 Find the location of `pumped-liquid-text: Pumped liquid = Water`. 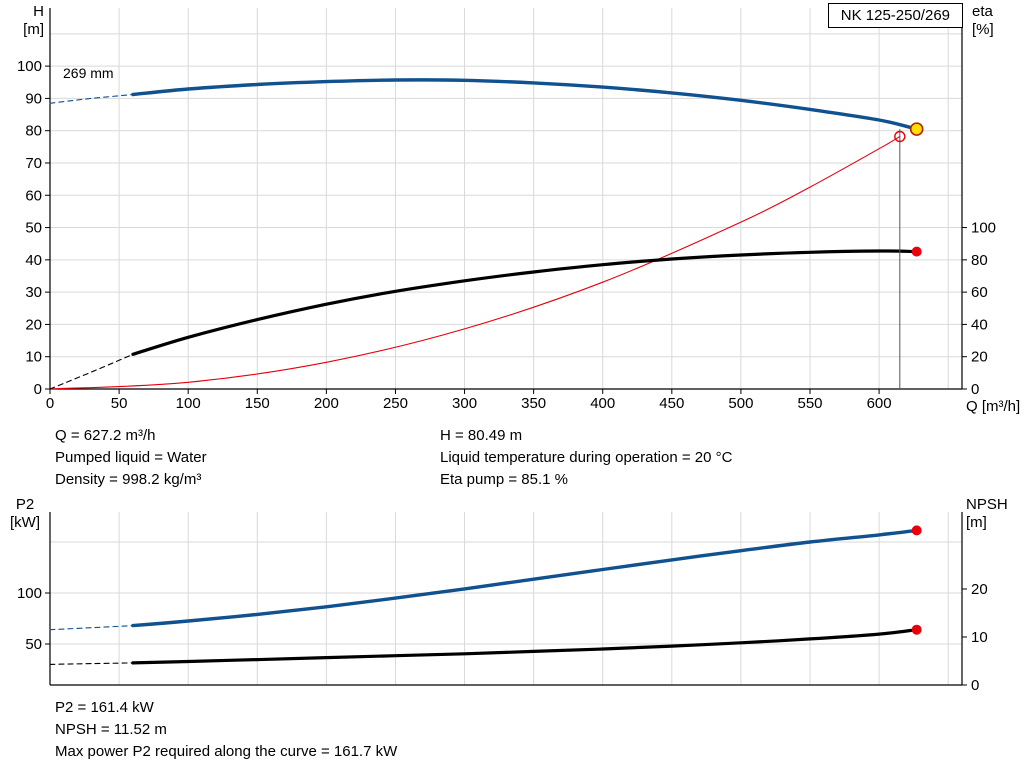

pumped-liquid-text: Pumped liquid = Water is located at coordinates (131, 457).